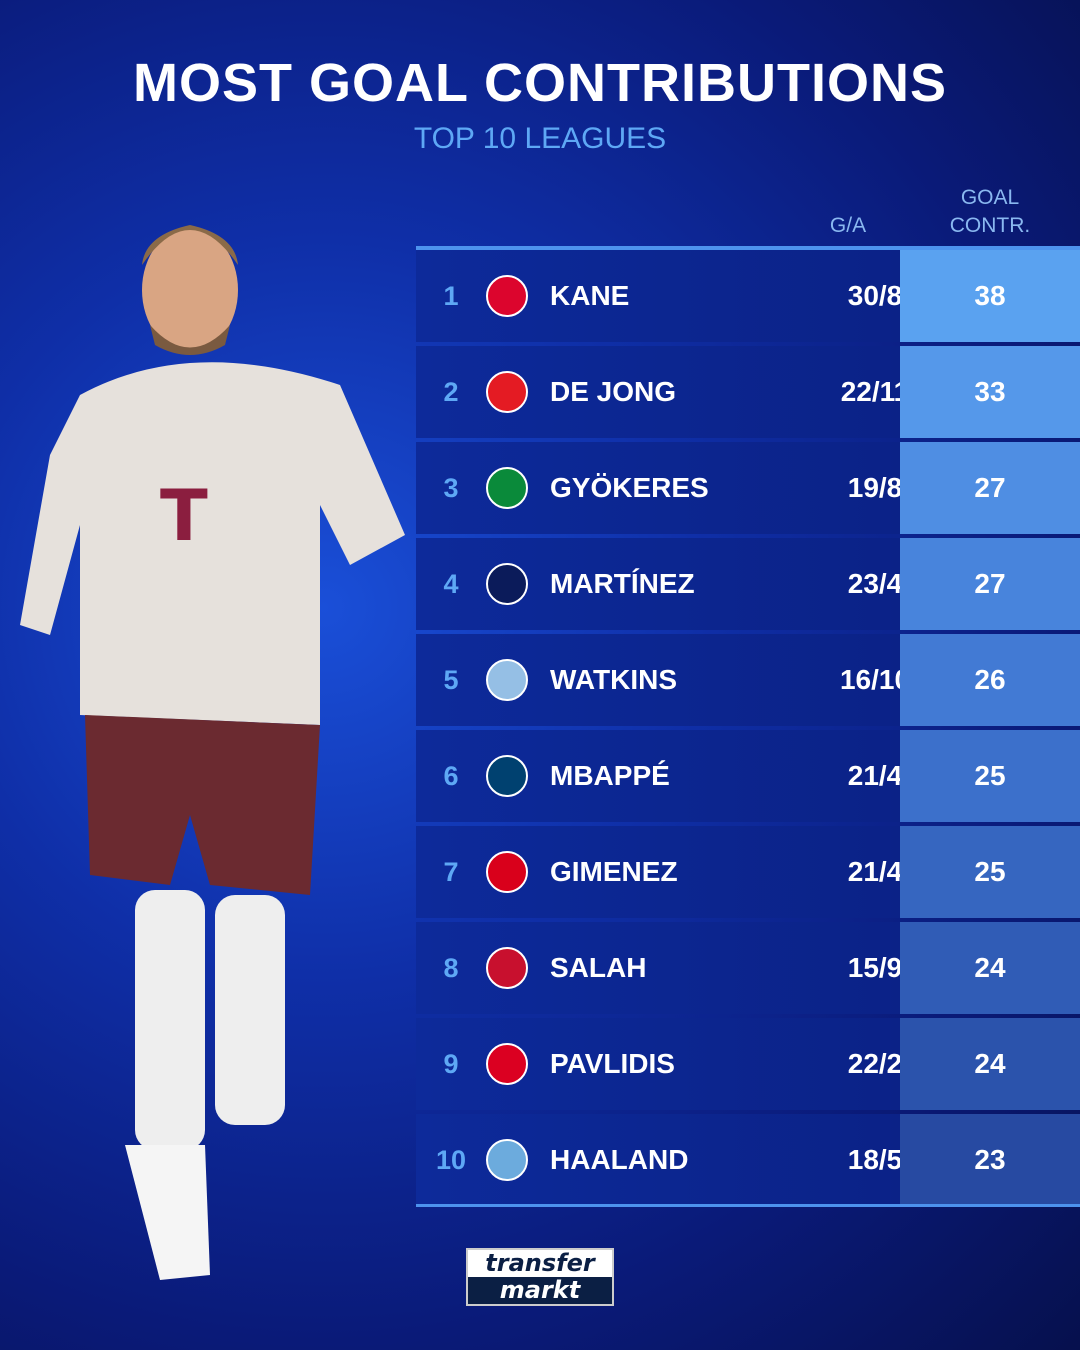 The width and height of the screenshot is (1080, 1350). I want to click on player-name: SALAH, so click(598, 967).